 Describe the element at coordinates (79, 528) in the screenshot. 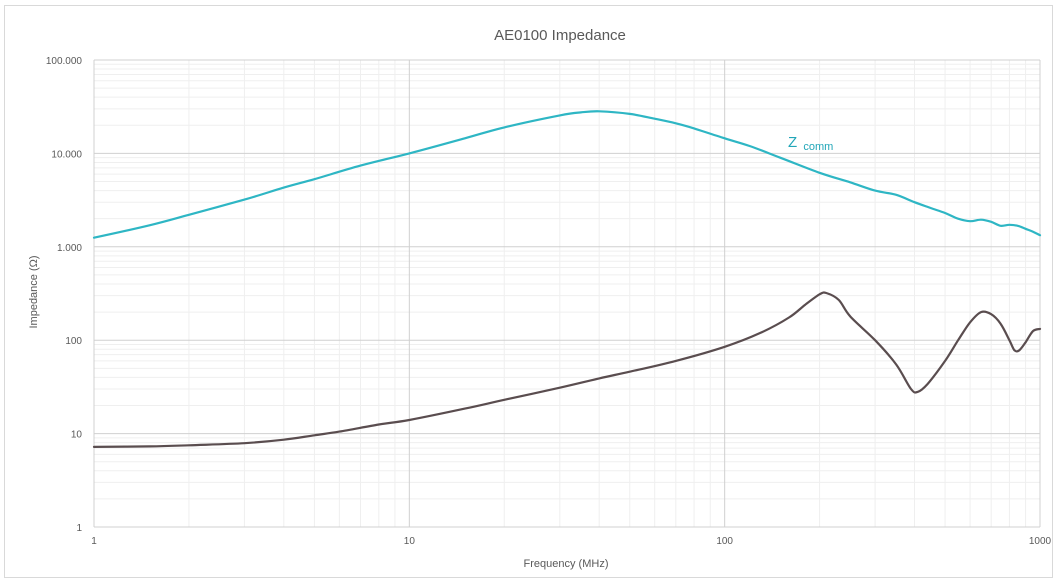

I see `y-tick-label: 1` at that location.